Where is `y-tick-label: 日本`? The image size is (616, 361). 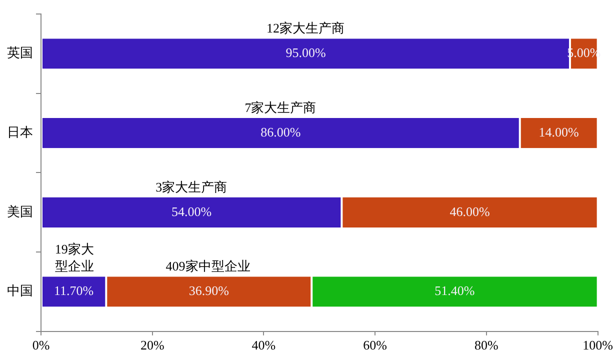 y-tick-label: 日本 is located at coordinates (20, 132).